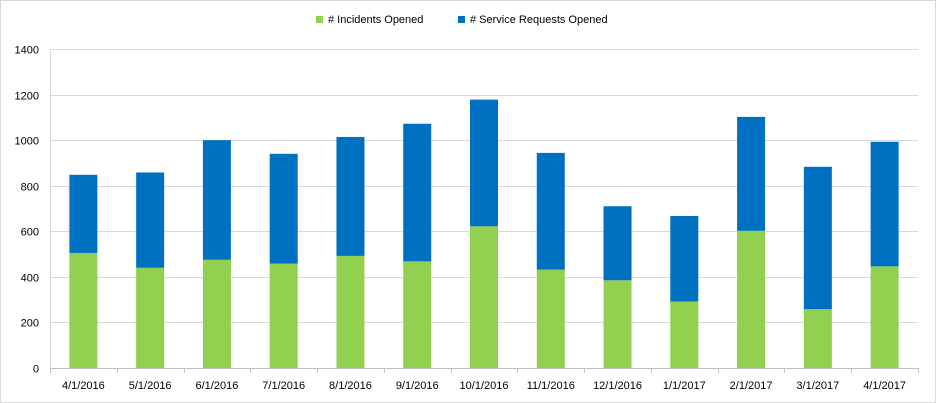 Image resolution: width=936 pixels, height=403 pixels. What do you see at coordinates (350, 386) in the screenshot?
I see `x-tick-label: 8/1/2016` at bounding box center [350, 386].